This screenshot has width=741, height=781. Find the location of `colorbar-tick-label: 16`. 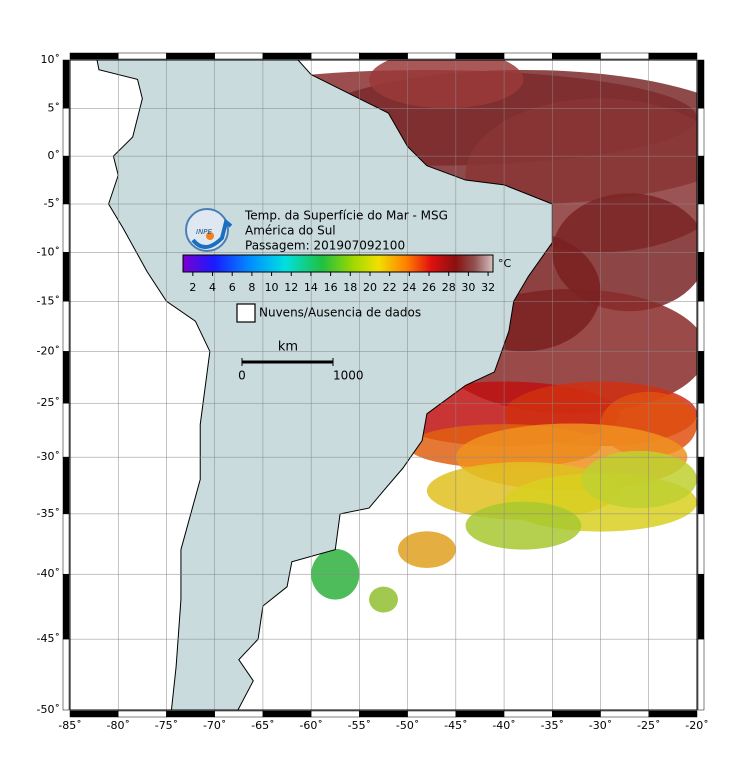

colorbar-tick-label: 16 is located at coordinates (331, 287).